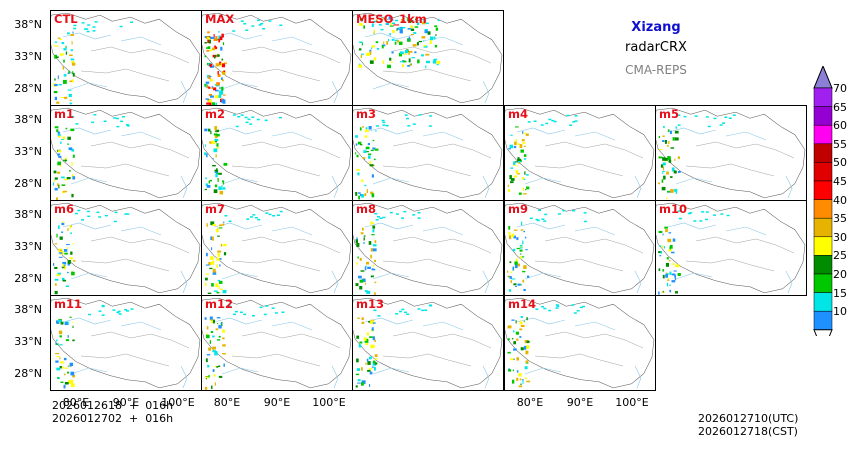 The image size is (860, 450). I want to click on panel-label: m6, so click(64, 209).